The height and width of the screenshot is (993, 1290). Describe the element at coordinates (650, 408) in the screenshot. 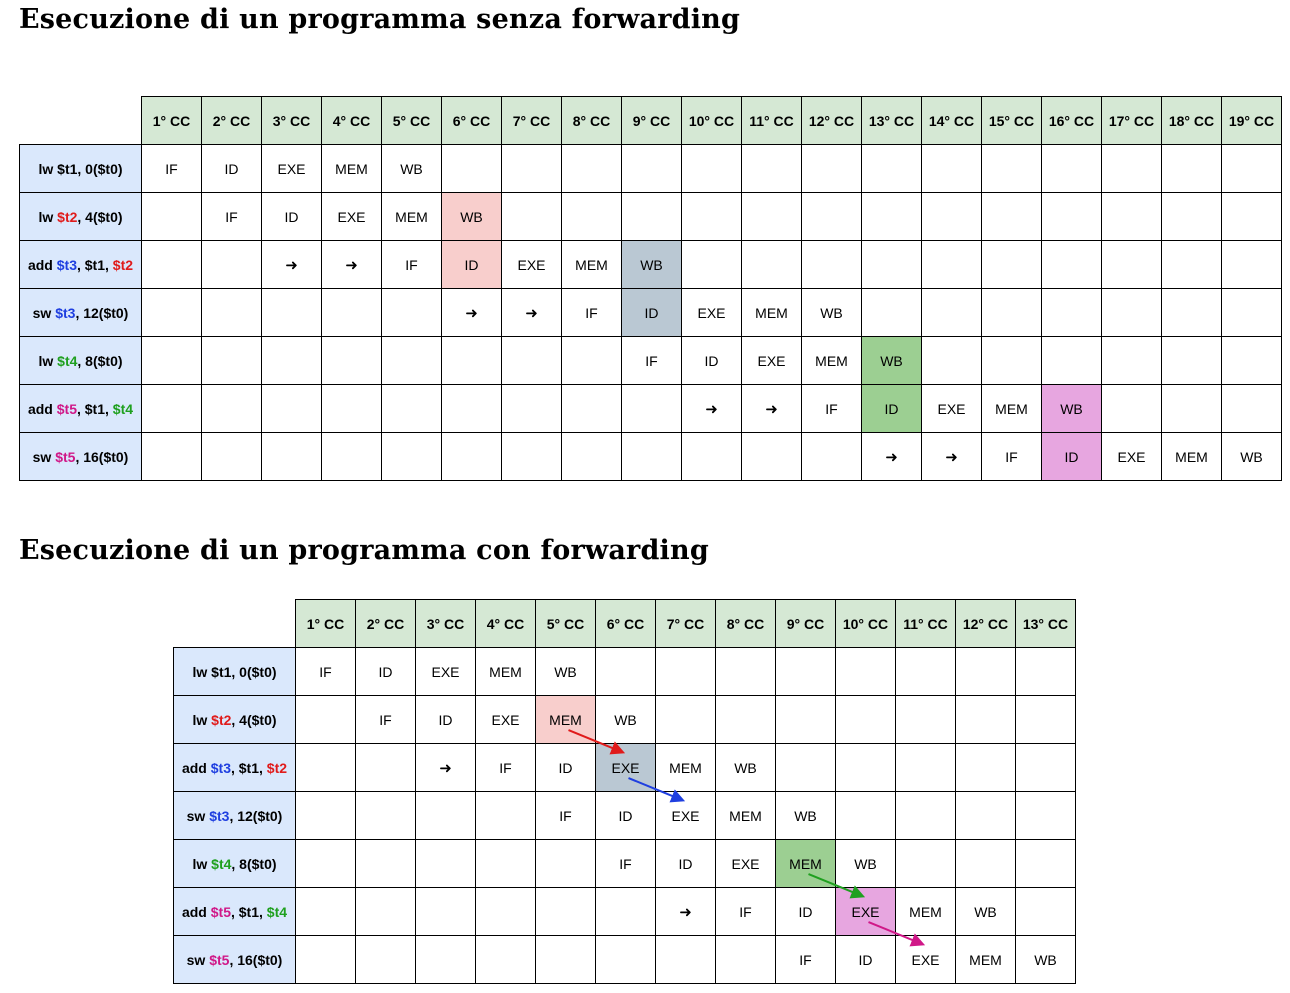

I see `instruction-row: add $t5, $t1, $t4 ➜ ➜ IF ID EXE MEM WB` at that location.